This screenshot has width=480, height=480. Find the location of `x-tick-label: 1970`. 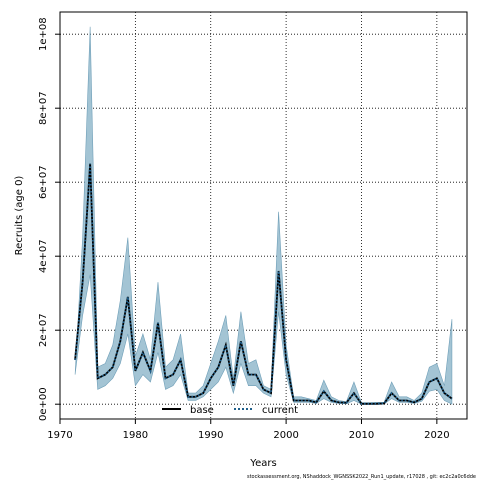

x-tick-label: 1970 is located at coordinates (59, 435).